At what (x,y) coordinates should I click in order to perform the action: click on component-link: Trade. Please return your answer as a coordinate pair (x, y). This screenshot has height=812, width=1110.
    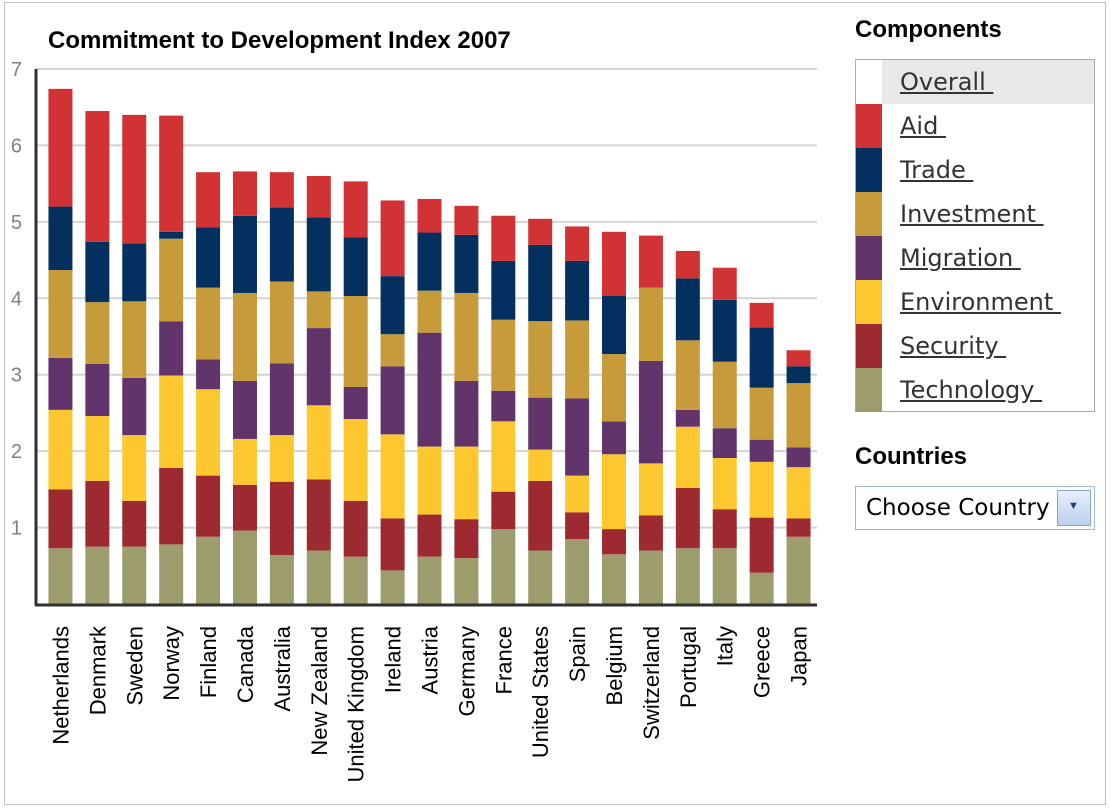
    Looking at the image, I should click on (937, 170).